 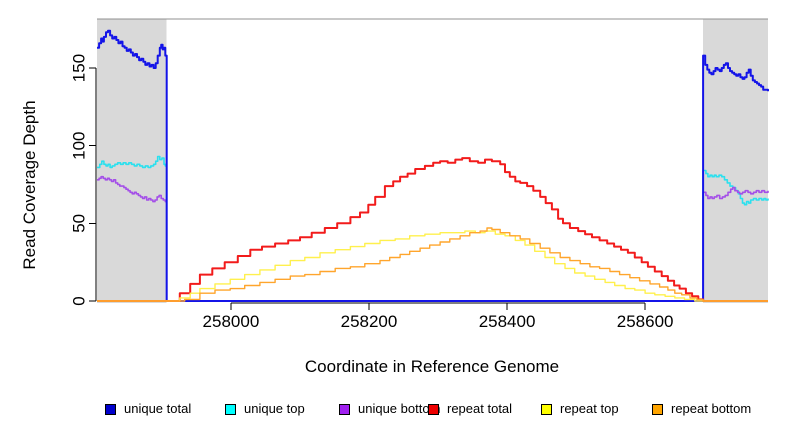 What do you see at coordinates (589, 408) in the screenshot?
I see `legend-label: repeat top` at bounding box center [589, 408].